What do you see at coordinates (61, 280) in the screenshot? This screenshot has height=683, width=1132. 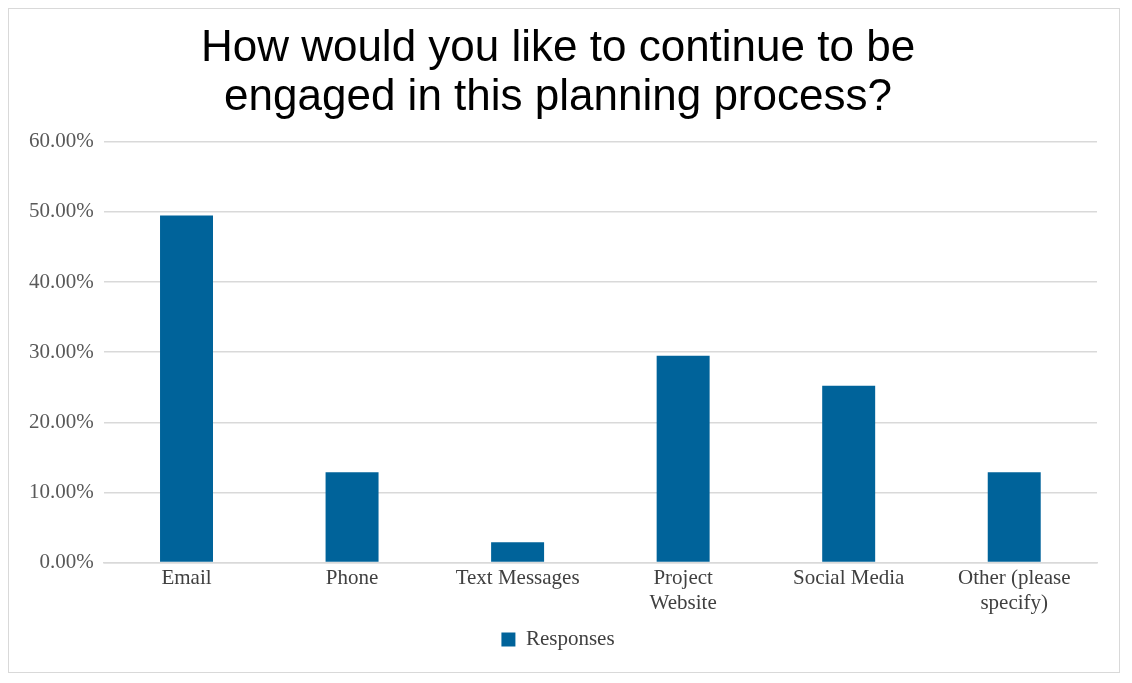 I see `y-tick-label: 40.00%` at bounding box center [61, 280].